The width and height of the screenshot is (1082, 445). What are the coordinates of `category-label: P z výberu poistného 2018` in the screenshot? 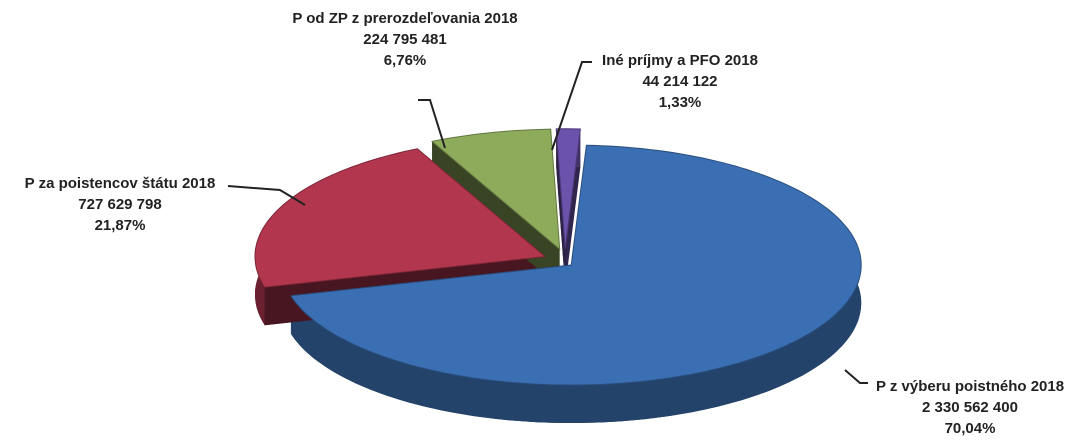 It's located at (970, 386).